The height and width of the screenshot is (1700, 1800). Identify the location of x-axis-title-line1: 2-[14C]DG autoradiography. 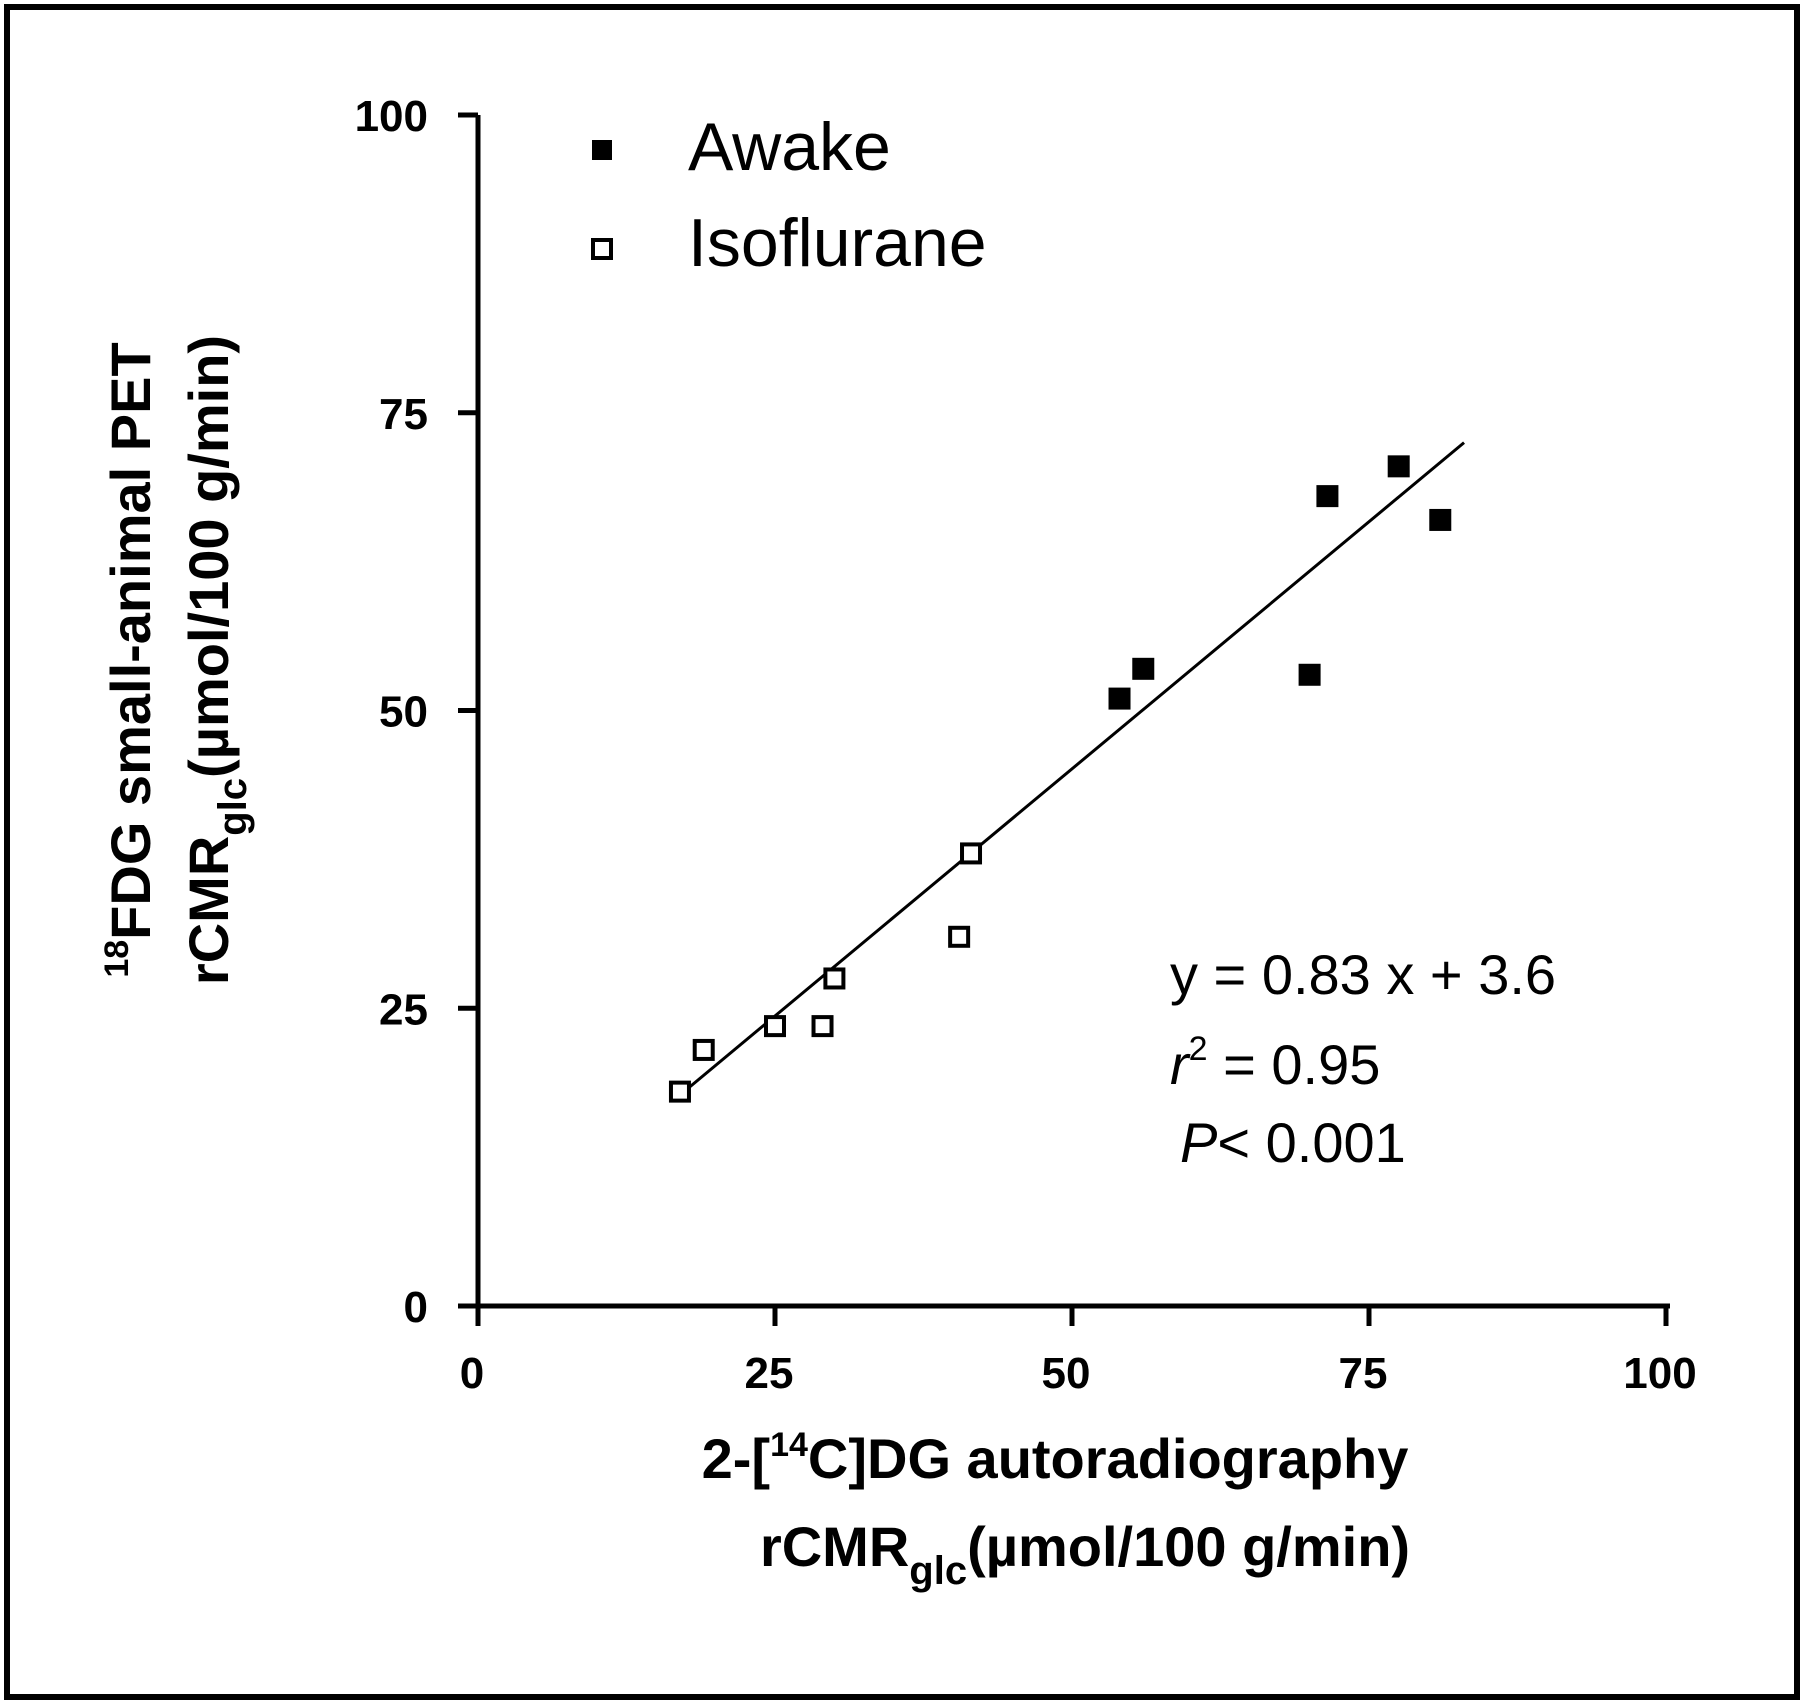
(1055, 1458).